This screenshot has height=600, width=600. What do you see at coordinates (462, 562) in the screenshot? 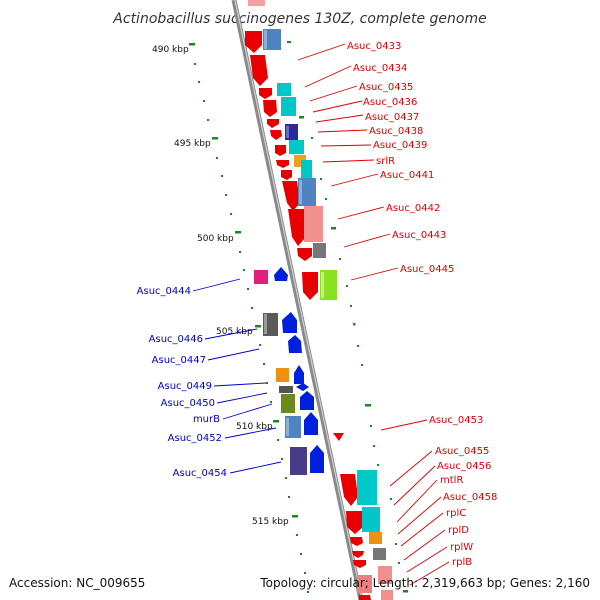
I see `gene-label: rplB` at bounding box center [462, 562].